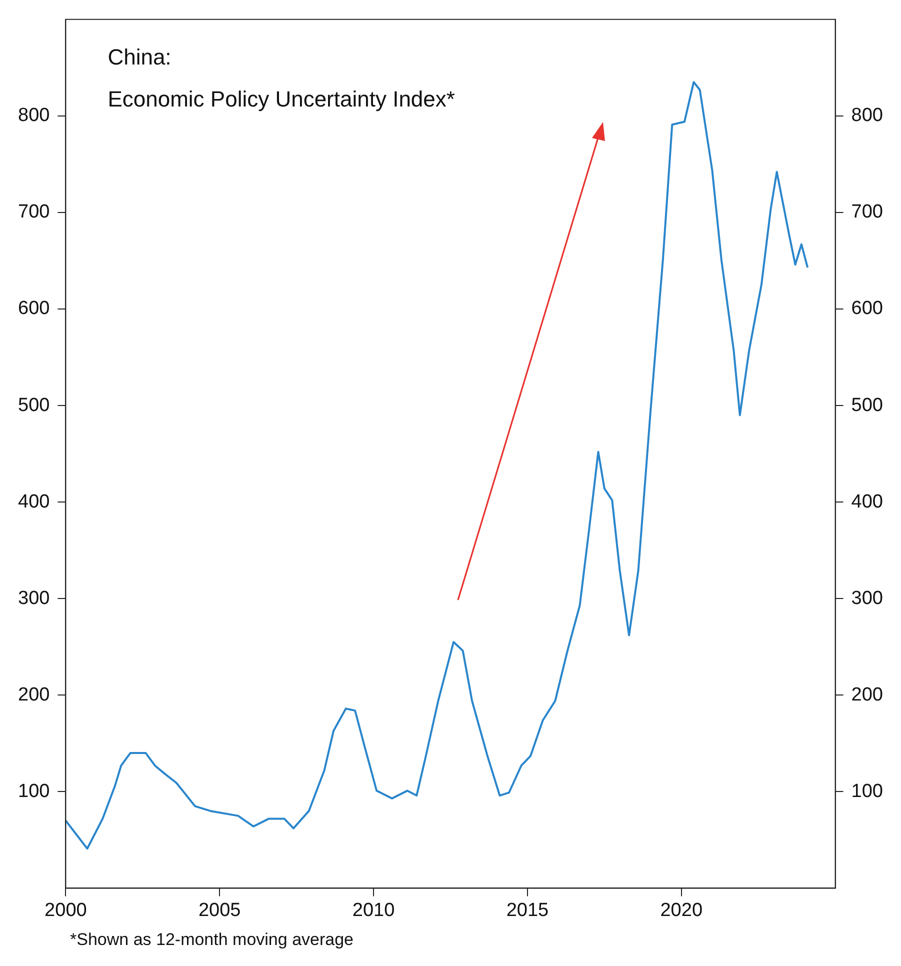 The image size is (901, 966). I want to click on x-tick-label: 2020, so click(681, 910).